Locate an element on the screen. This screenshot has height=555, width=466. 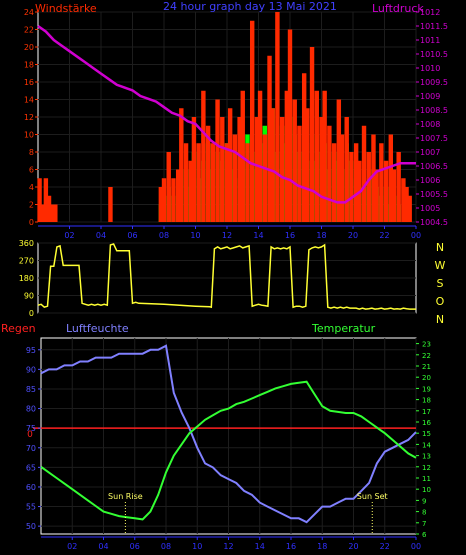
pressure-tick-label: 1008.5 is located at coordinates (434, 110).